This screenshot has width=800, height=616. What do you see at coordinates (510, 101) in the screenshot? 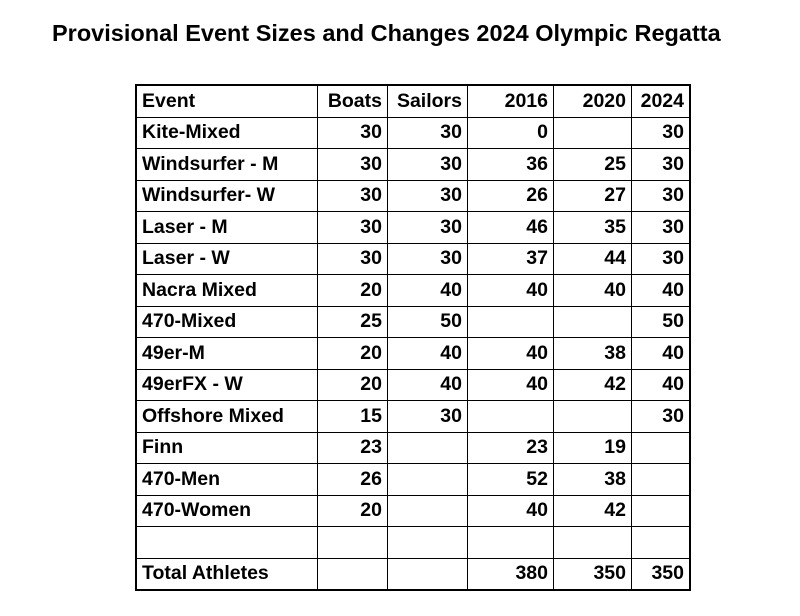
I see `header-cell-2016: 2016` at bounding box center [510, 101].